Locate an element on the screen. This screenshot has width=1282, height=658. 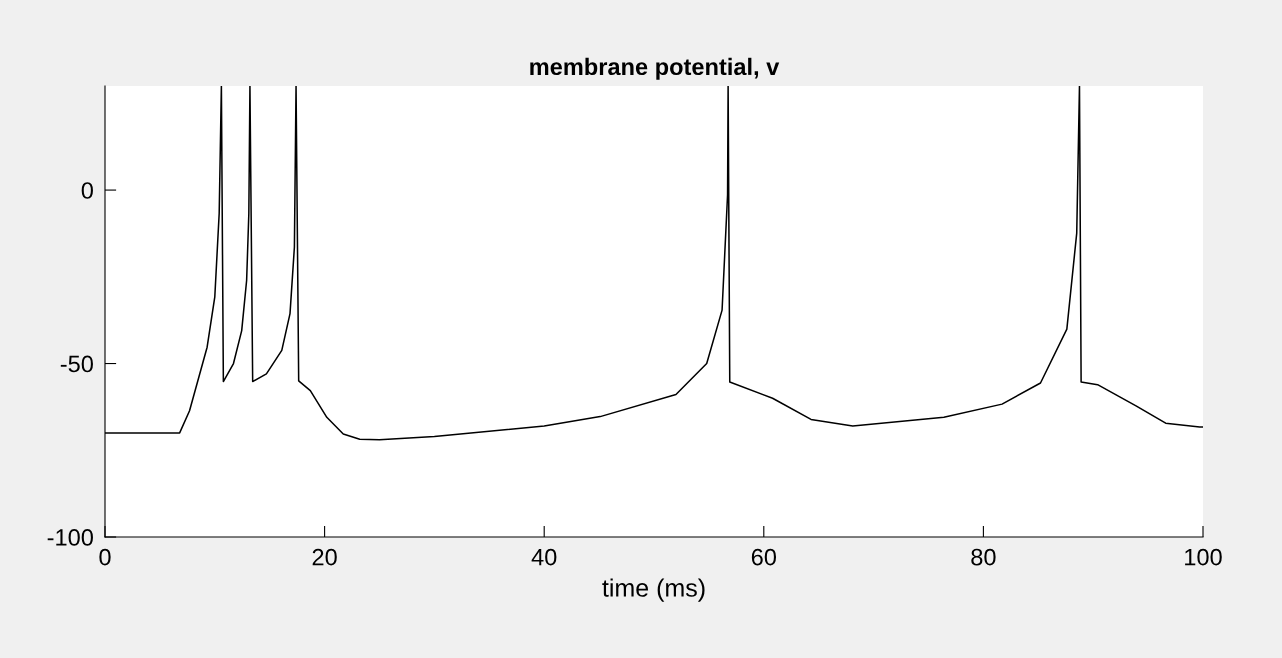
y-tick-label: 0 is located at coordinates (87, 190).